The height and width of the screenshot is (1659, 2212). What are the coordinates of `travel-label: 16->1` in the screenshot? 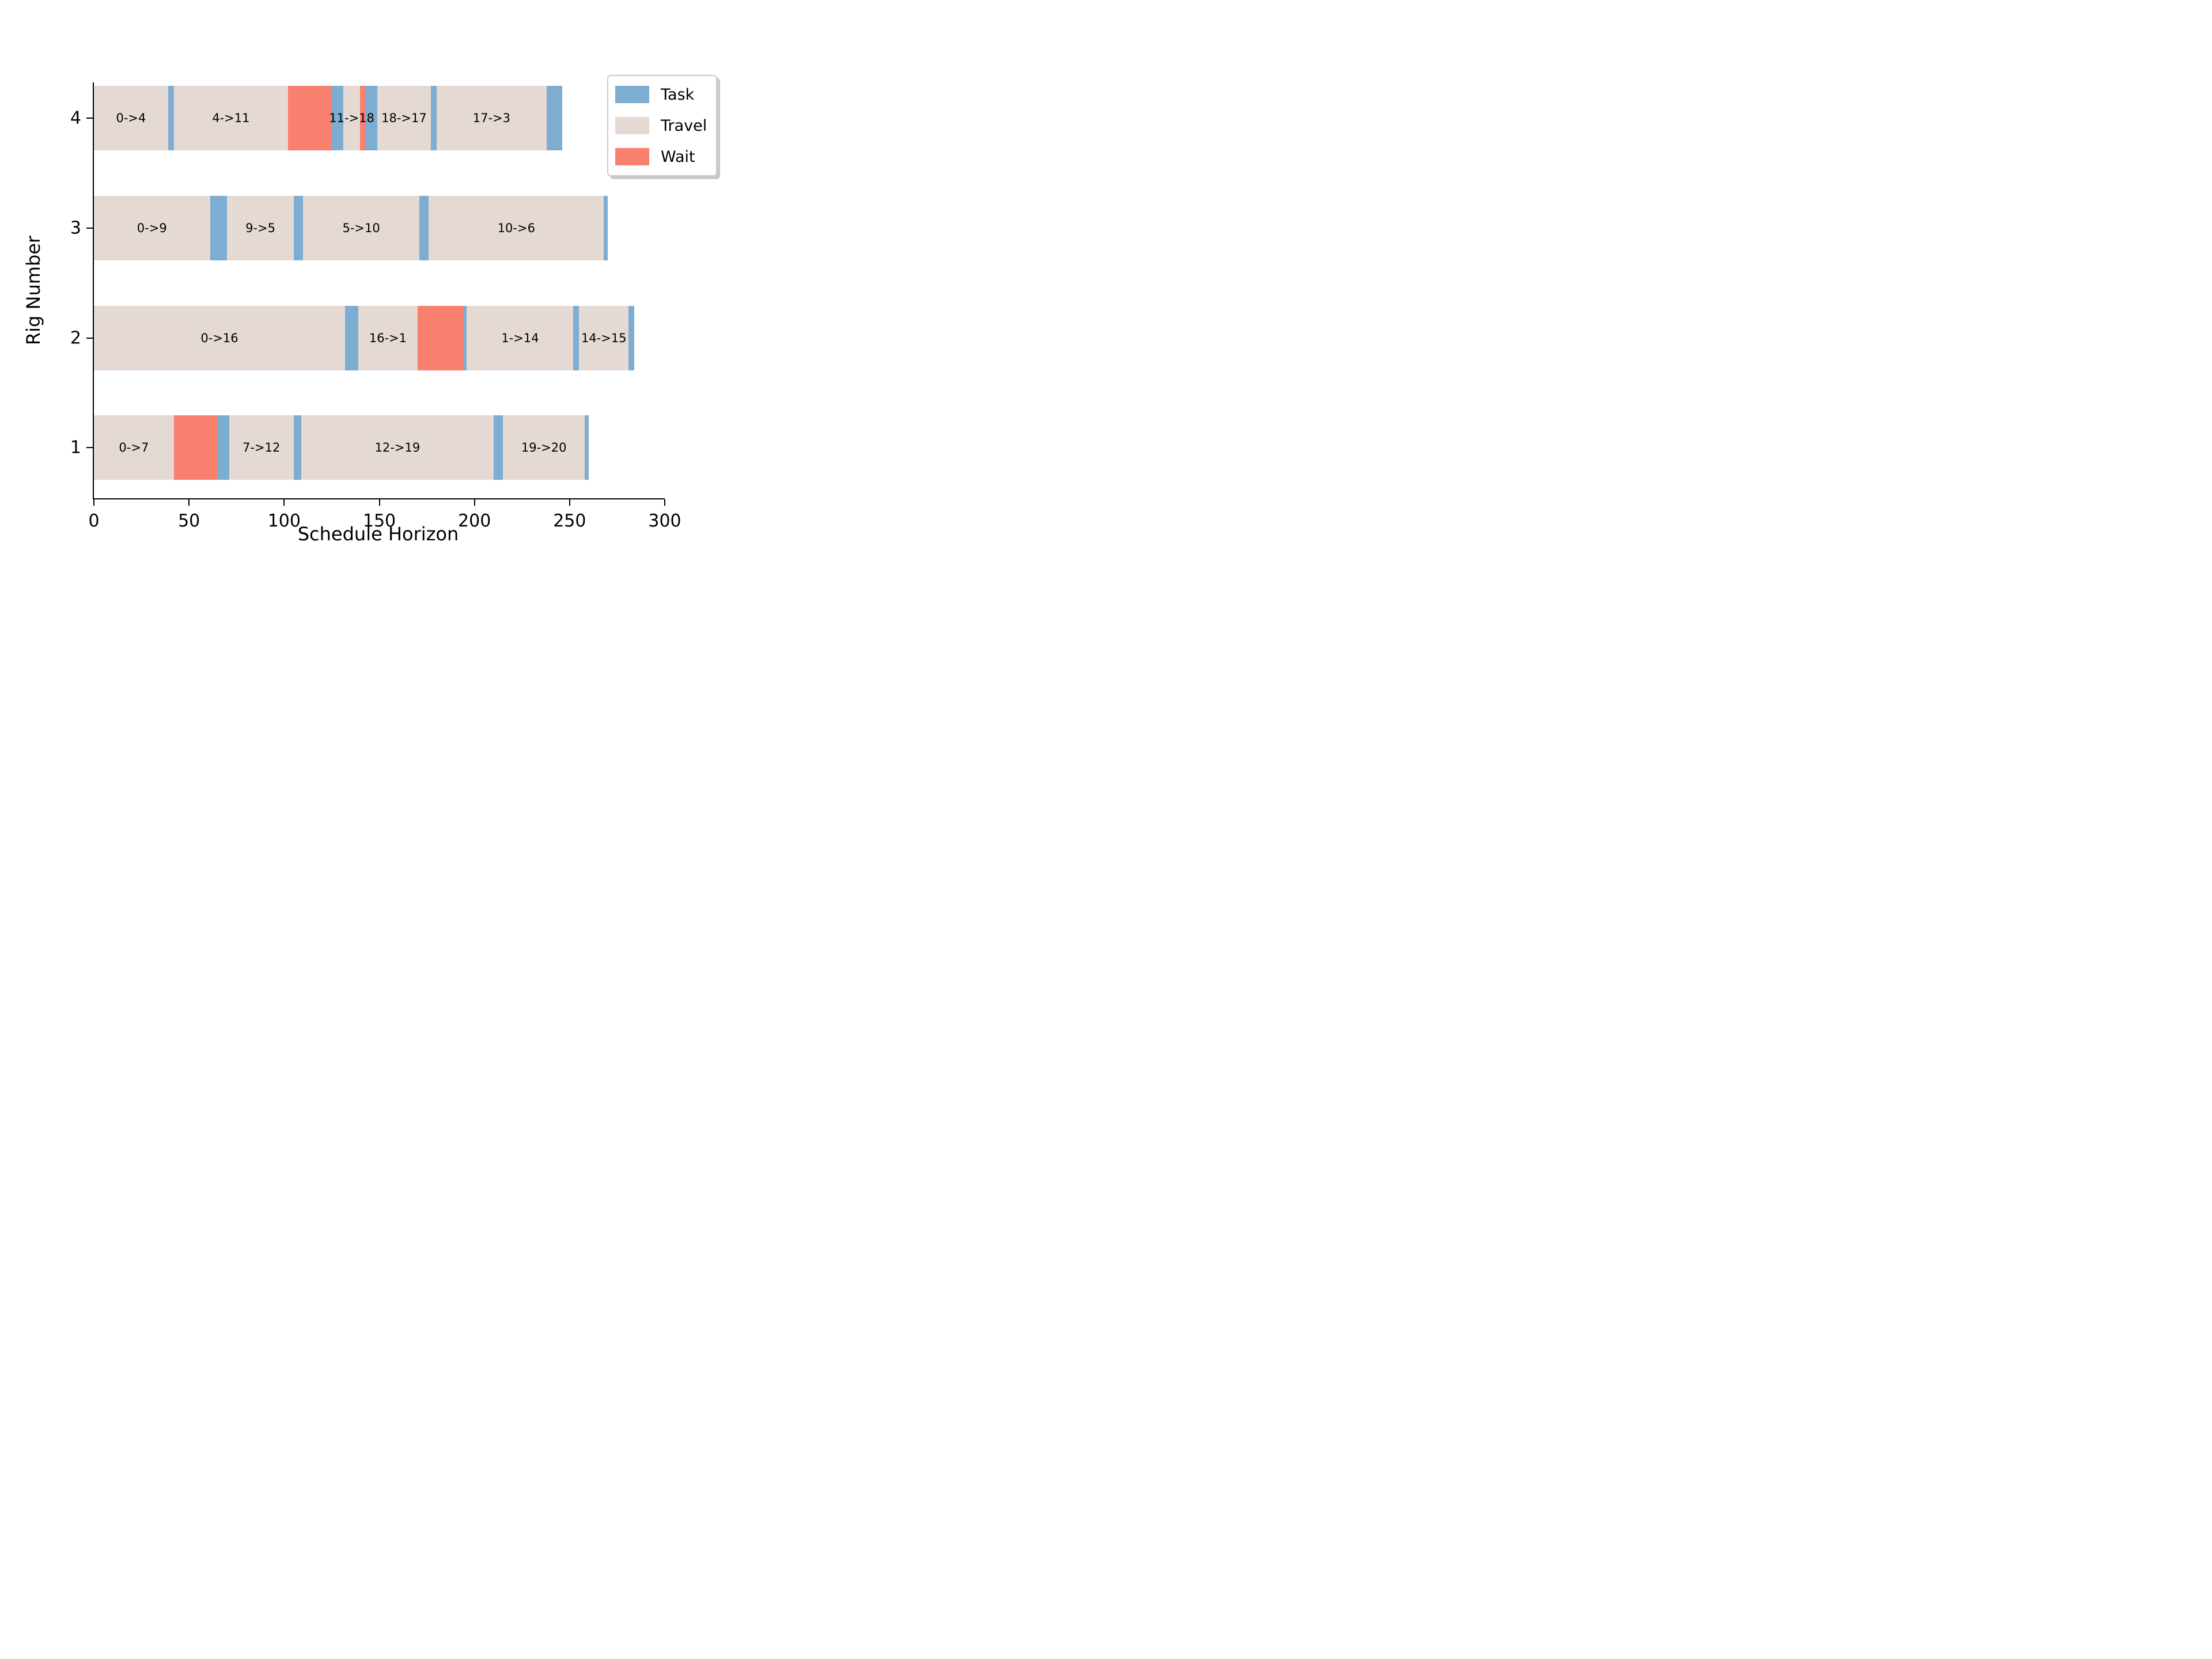 It's located at (388, 338).